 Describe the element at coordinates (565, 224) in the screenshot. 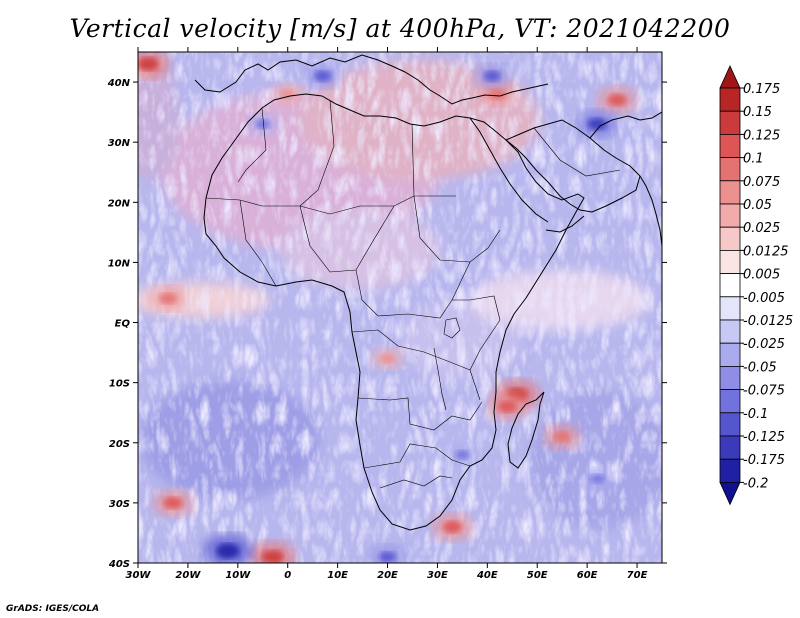

I see `coast-horn` at that location.